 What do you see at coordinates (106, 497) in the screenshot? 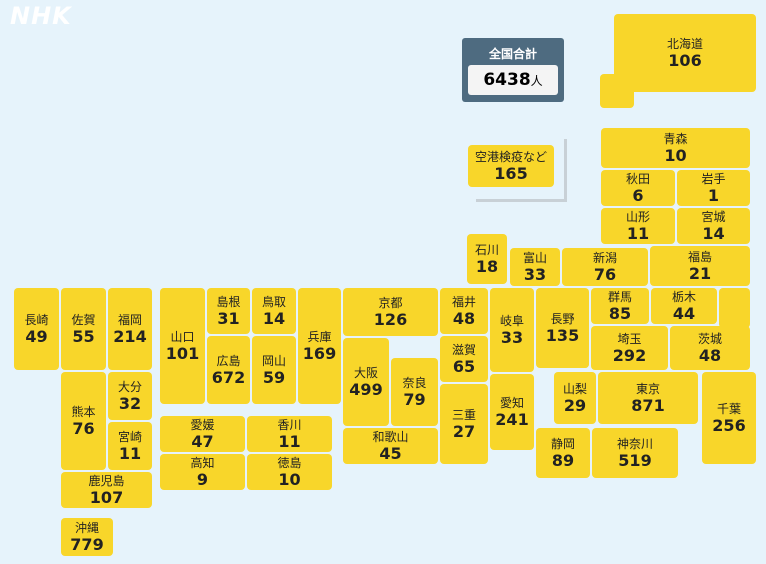
I see `tile-value: 107` at bounding box center [106, 497].